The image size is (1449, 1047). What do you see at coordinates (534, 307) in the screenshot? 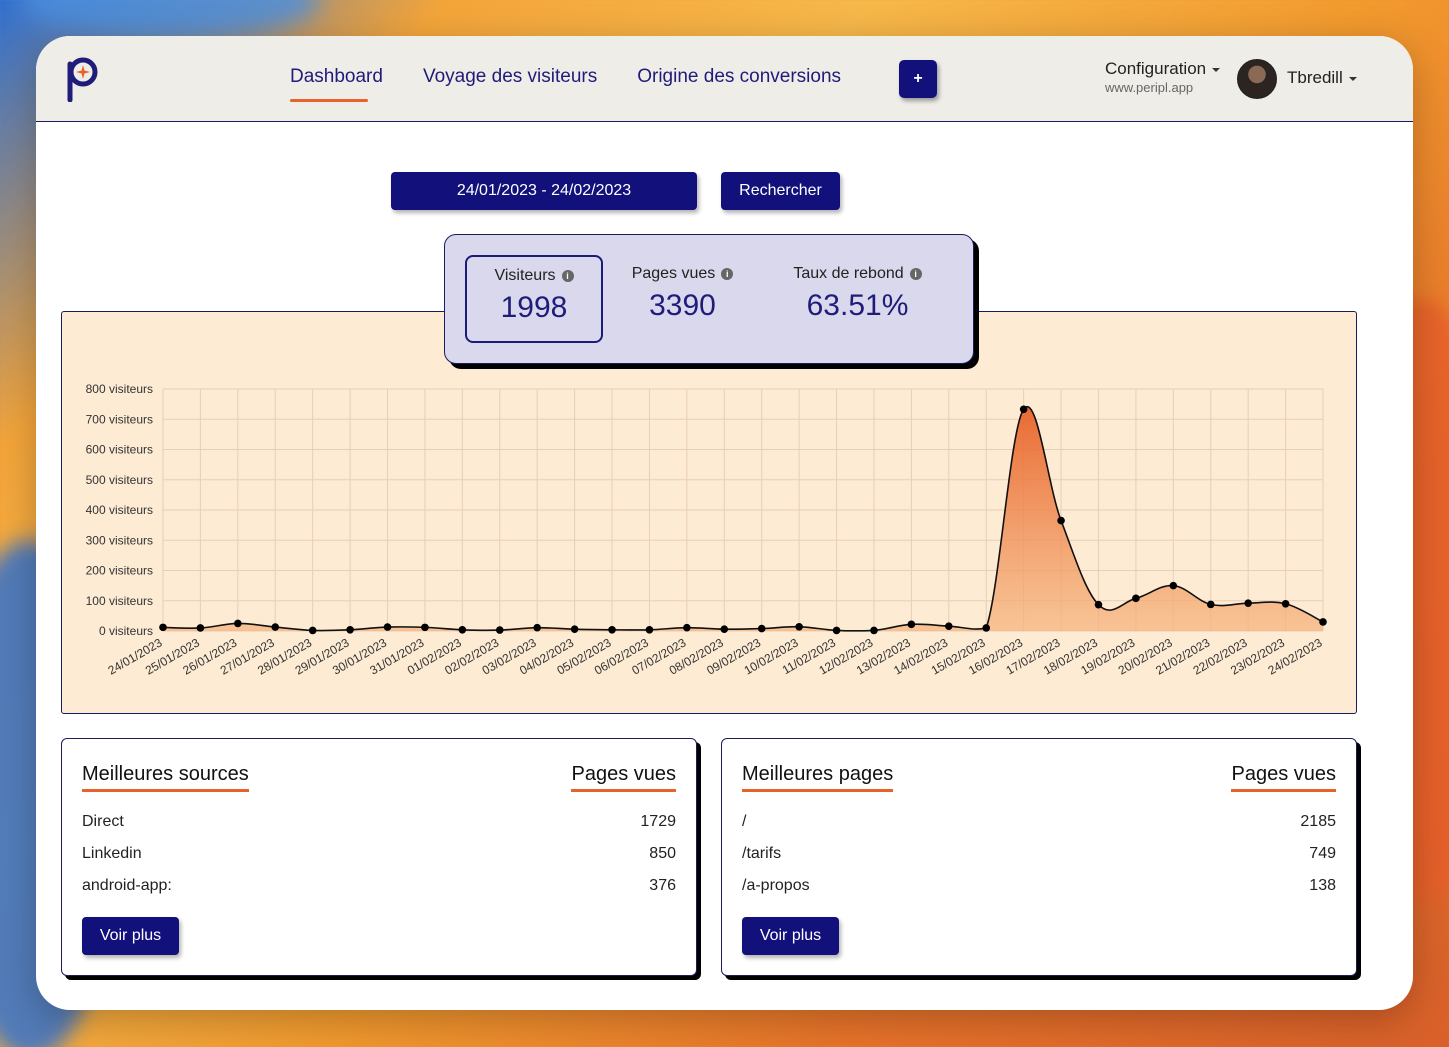
I see `stat-visitors-value: 1998` at bounding box center [534, 307].